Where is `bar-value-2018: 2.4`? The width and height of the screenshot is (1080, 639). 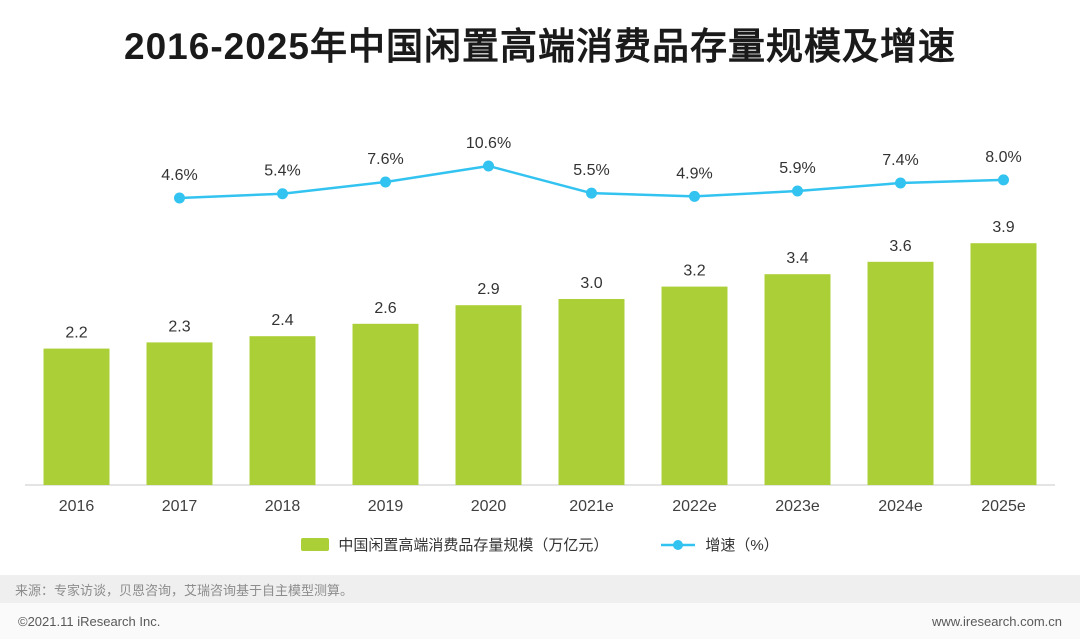
bar-value-2018: 2.4 is located at coordinates (282, 320).